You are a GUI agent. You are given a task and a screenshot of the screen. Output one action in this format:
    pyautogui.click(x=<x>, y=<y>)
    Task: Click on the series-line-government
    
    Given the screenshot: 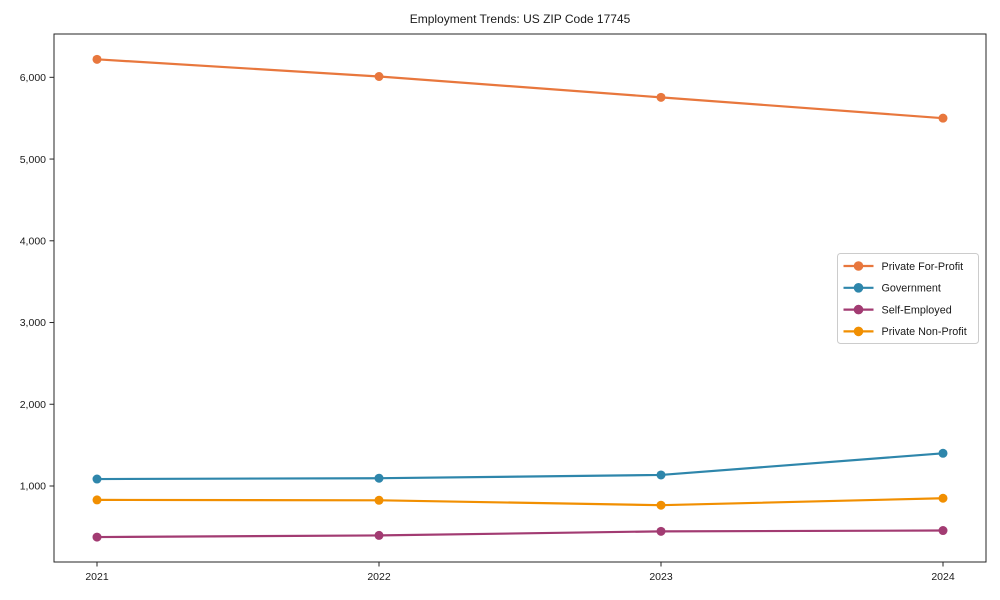 What is the action you would take?
    pyautogui.click(x=520, y=466)
    